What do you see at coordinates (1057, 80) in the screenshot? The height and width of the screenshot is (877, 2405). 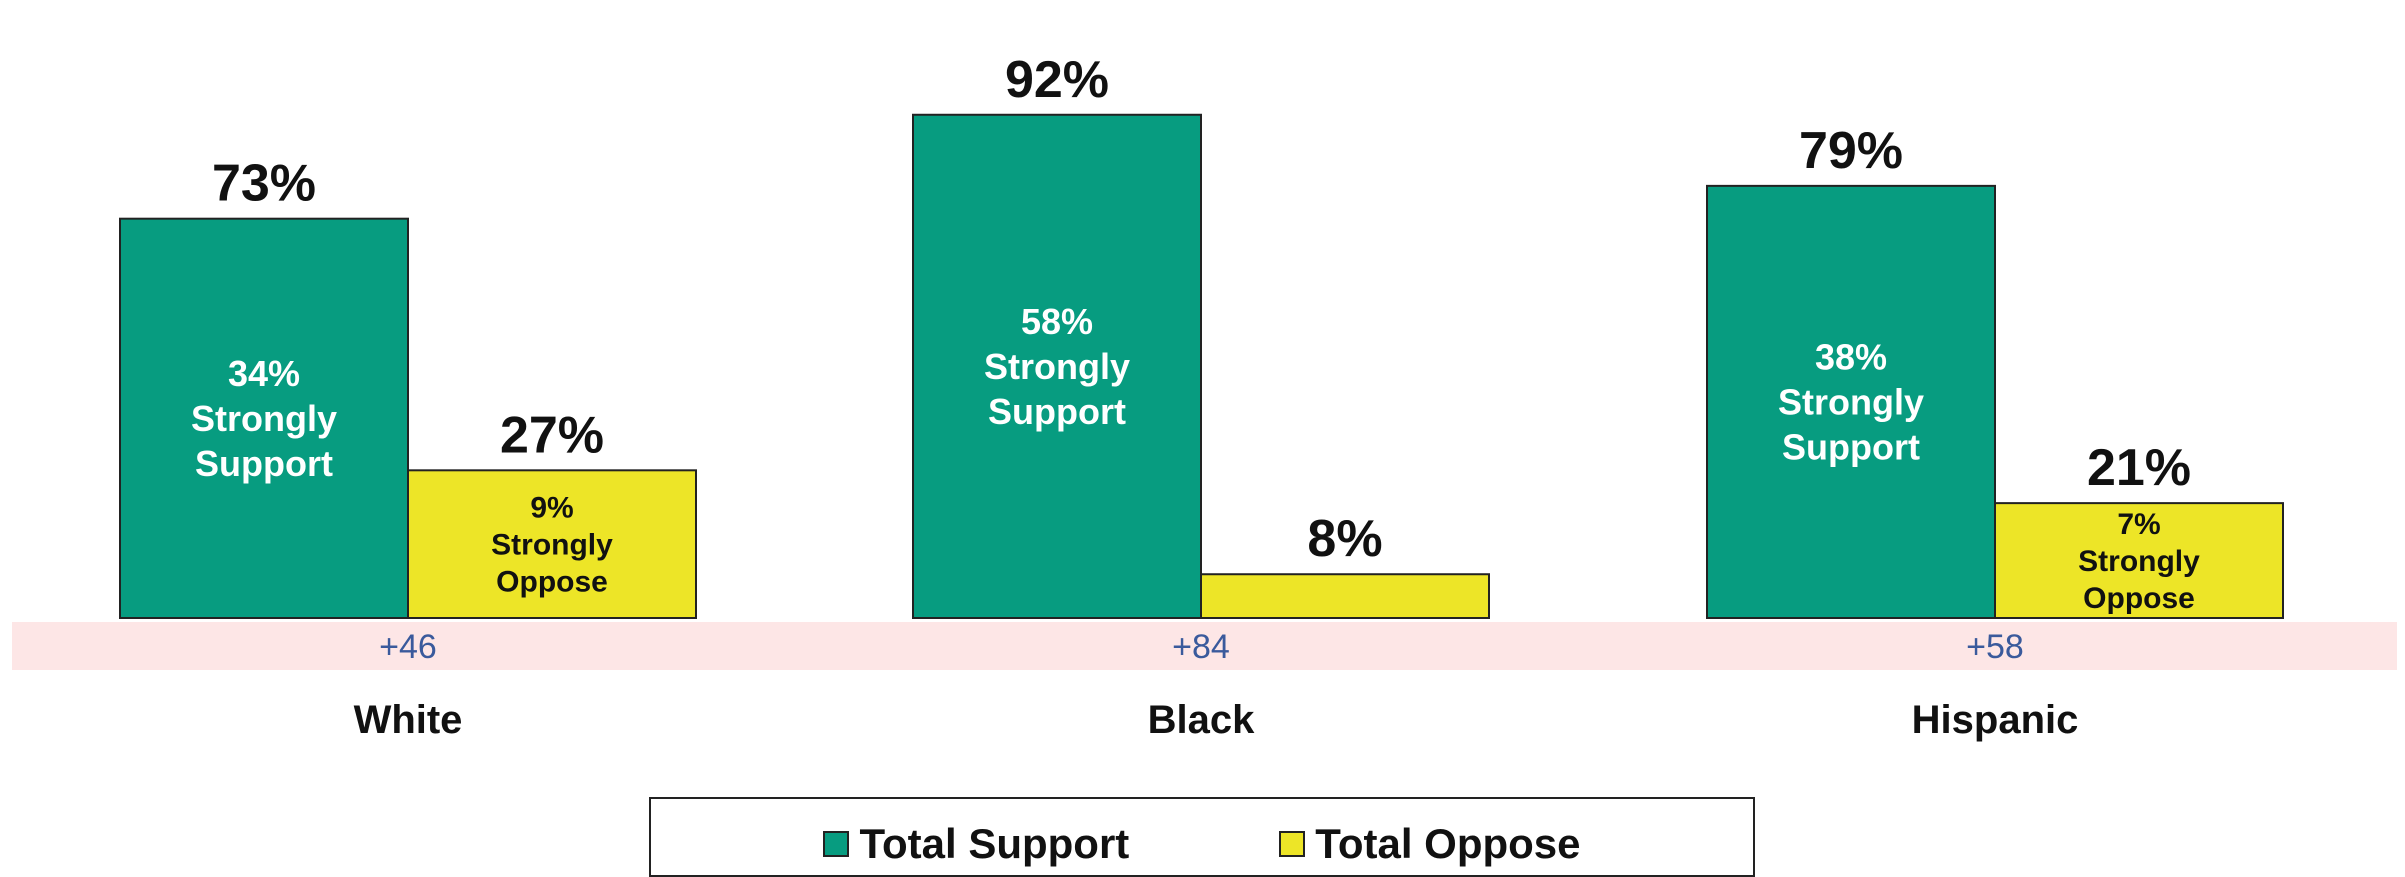 I see `value-label-black-support: 92%` at bounding box center [1057, 80].